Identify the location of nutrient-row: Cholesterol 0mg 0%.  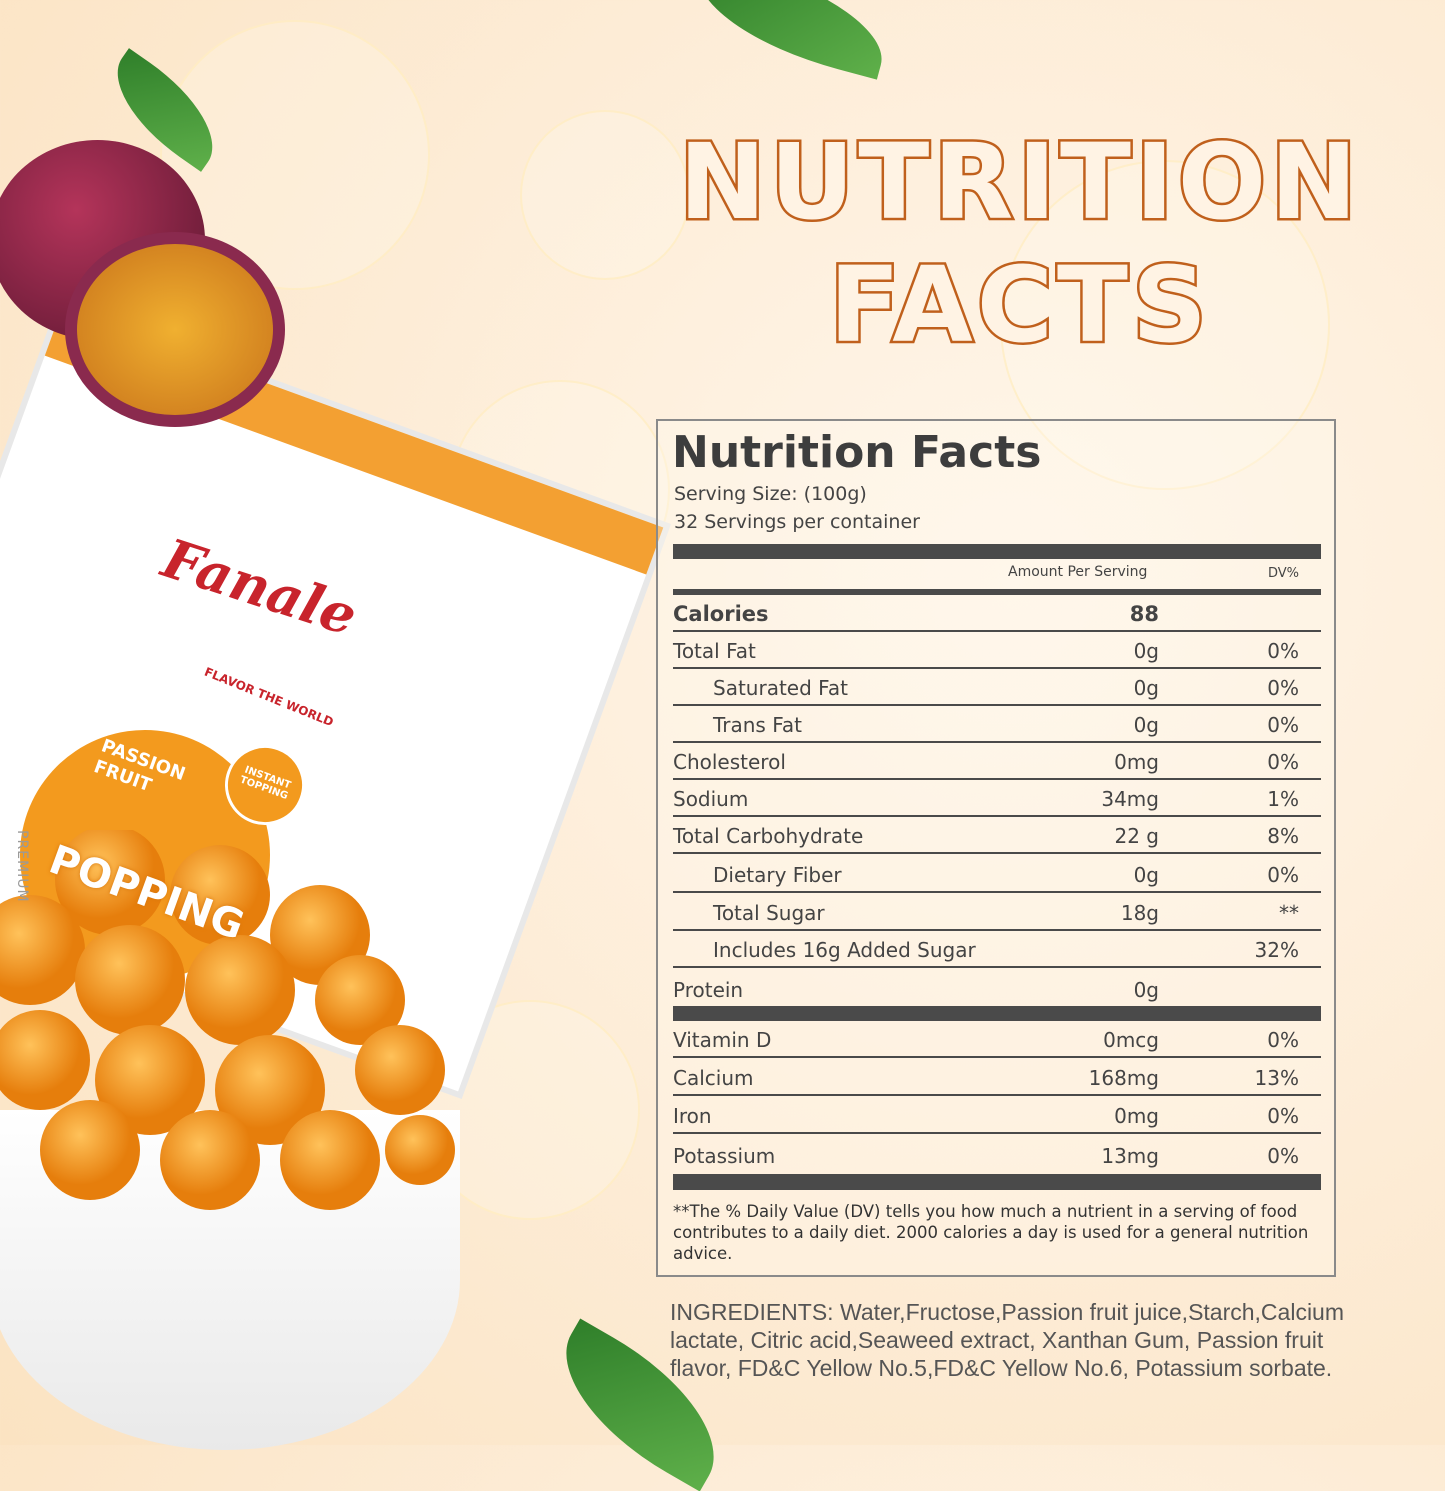
(997, 761).